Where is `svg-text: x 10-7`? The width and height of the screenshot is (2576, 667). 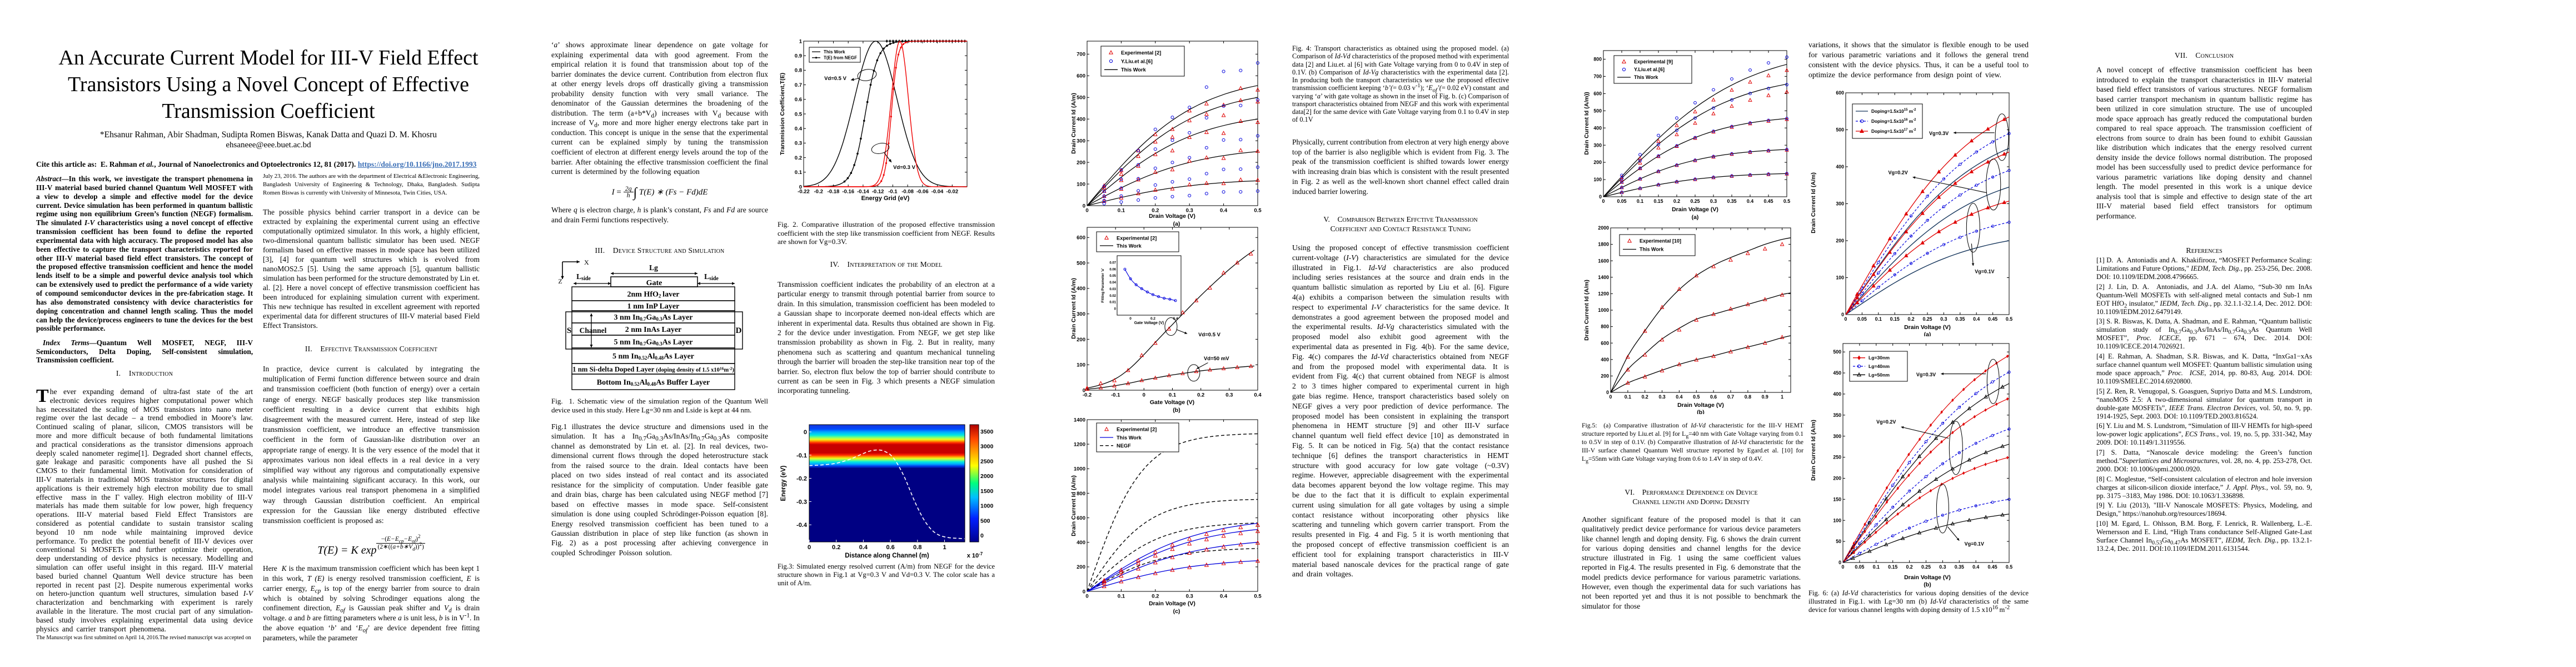 svg-text: x 10-7 is located at coordinates (975, 555).